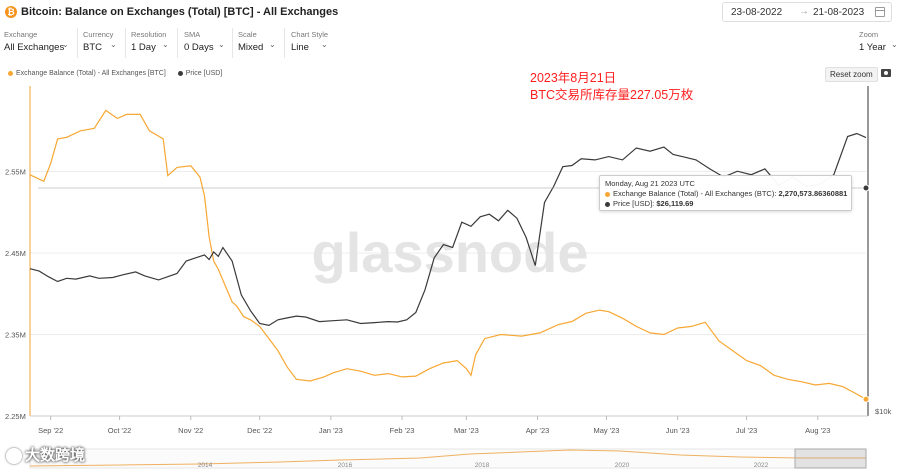 Image resolution: width=900 pixels, height=473 pixels. I want to click on navigator-selection, so click(830, 458).